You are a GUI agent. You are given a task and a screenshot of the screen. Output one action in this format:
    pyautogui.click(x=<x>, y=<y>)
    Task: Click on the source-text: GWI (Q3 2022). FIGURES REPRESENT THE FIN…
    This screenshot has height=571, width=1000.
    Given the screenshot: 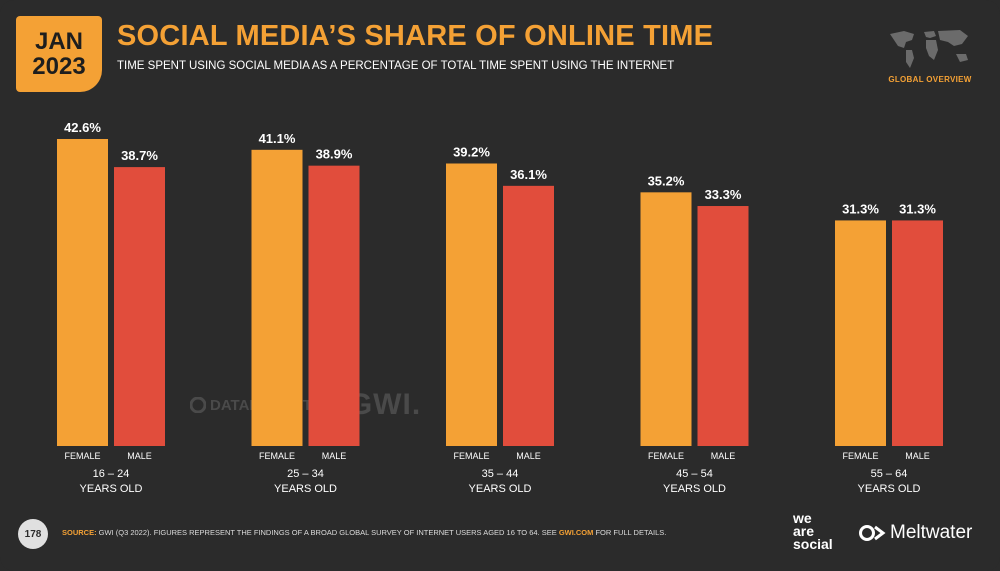 What is the action you would take?
    pyautogui.click(x=327, y=532)
    